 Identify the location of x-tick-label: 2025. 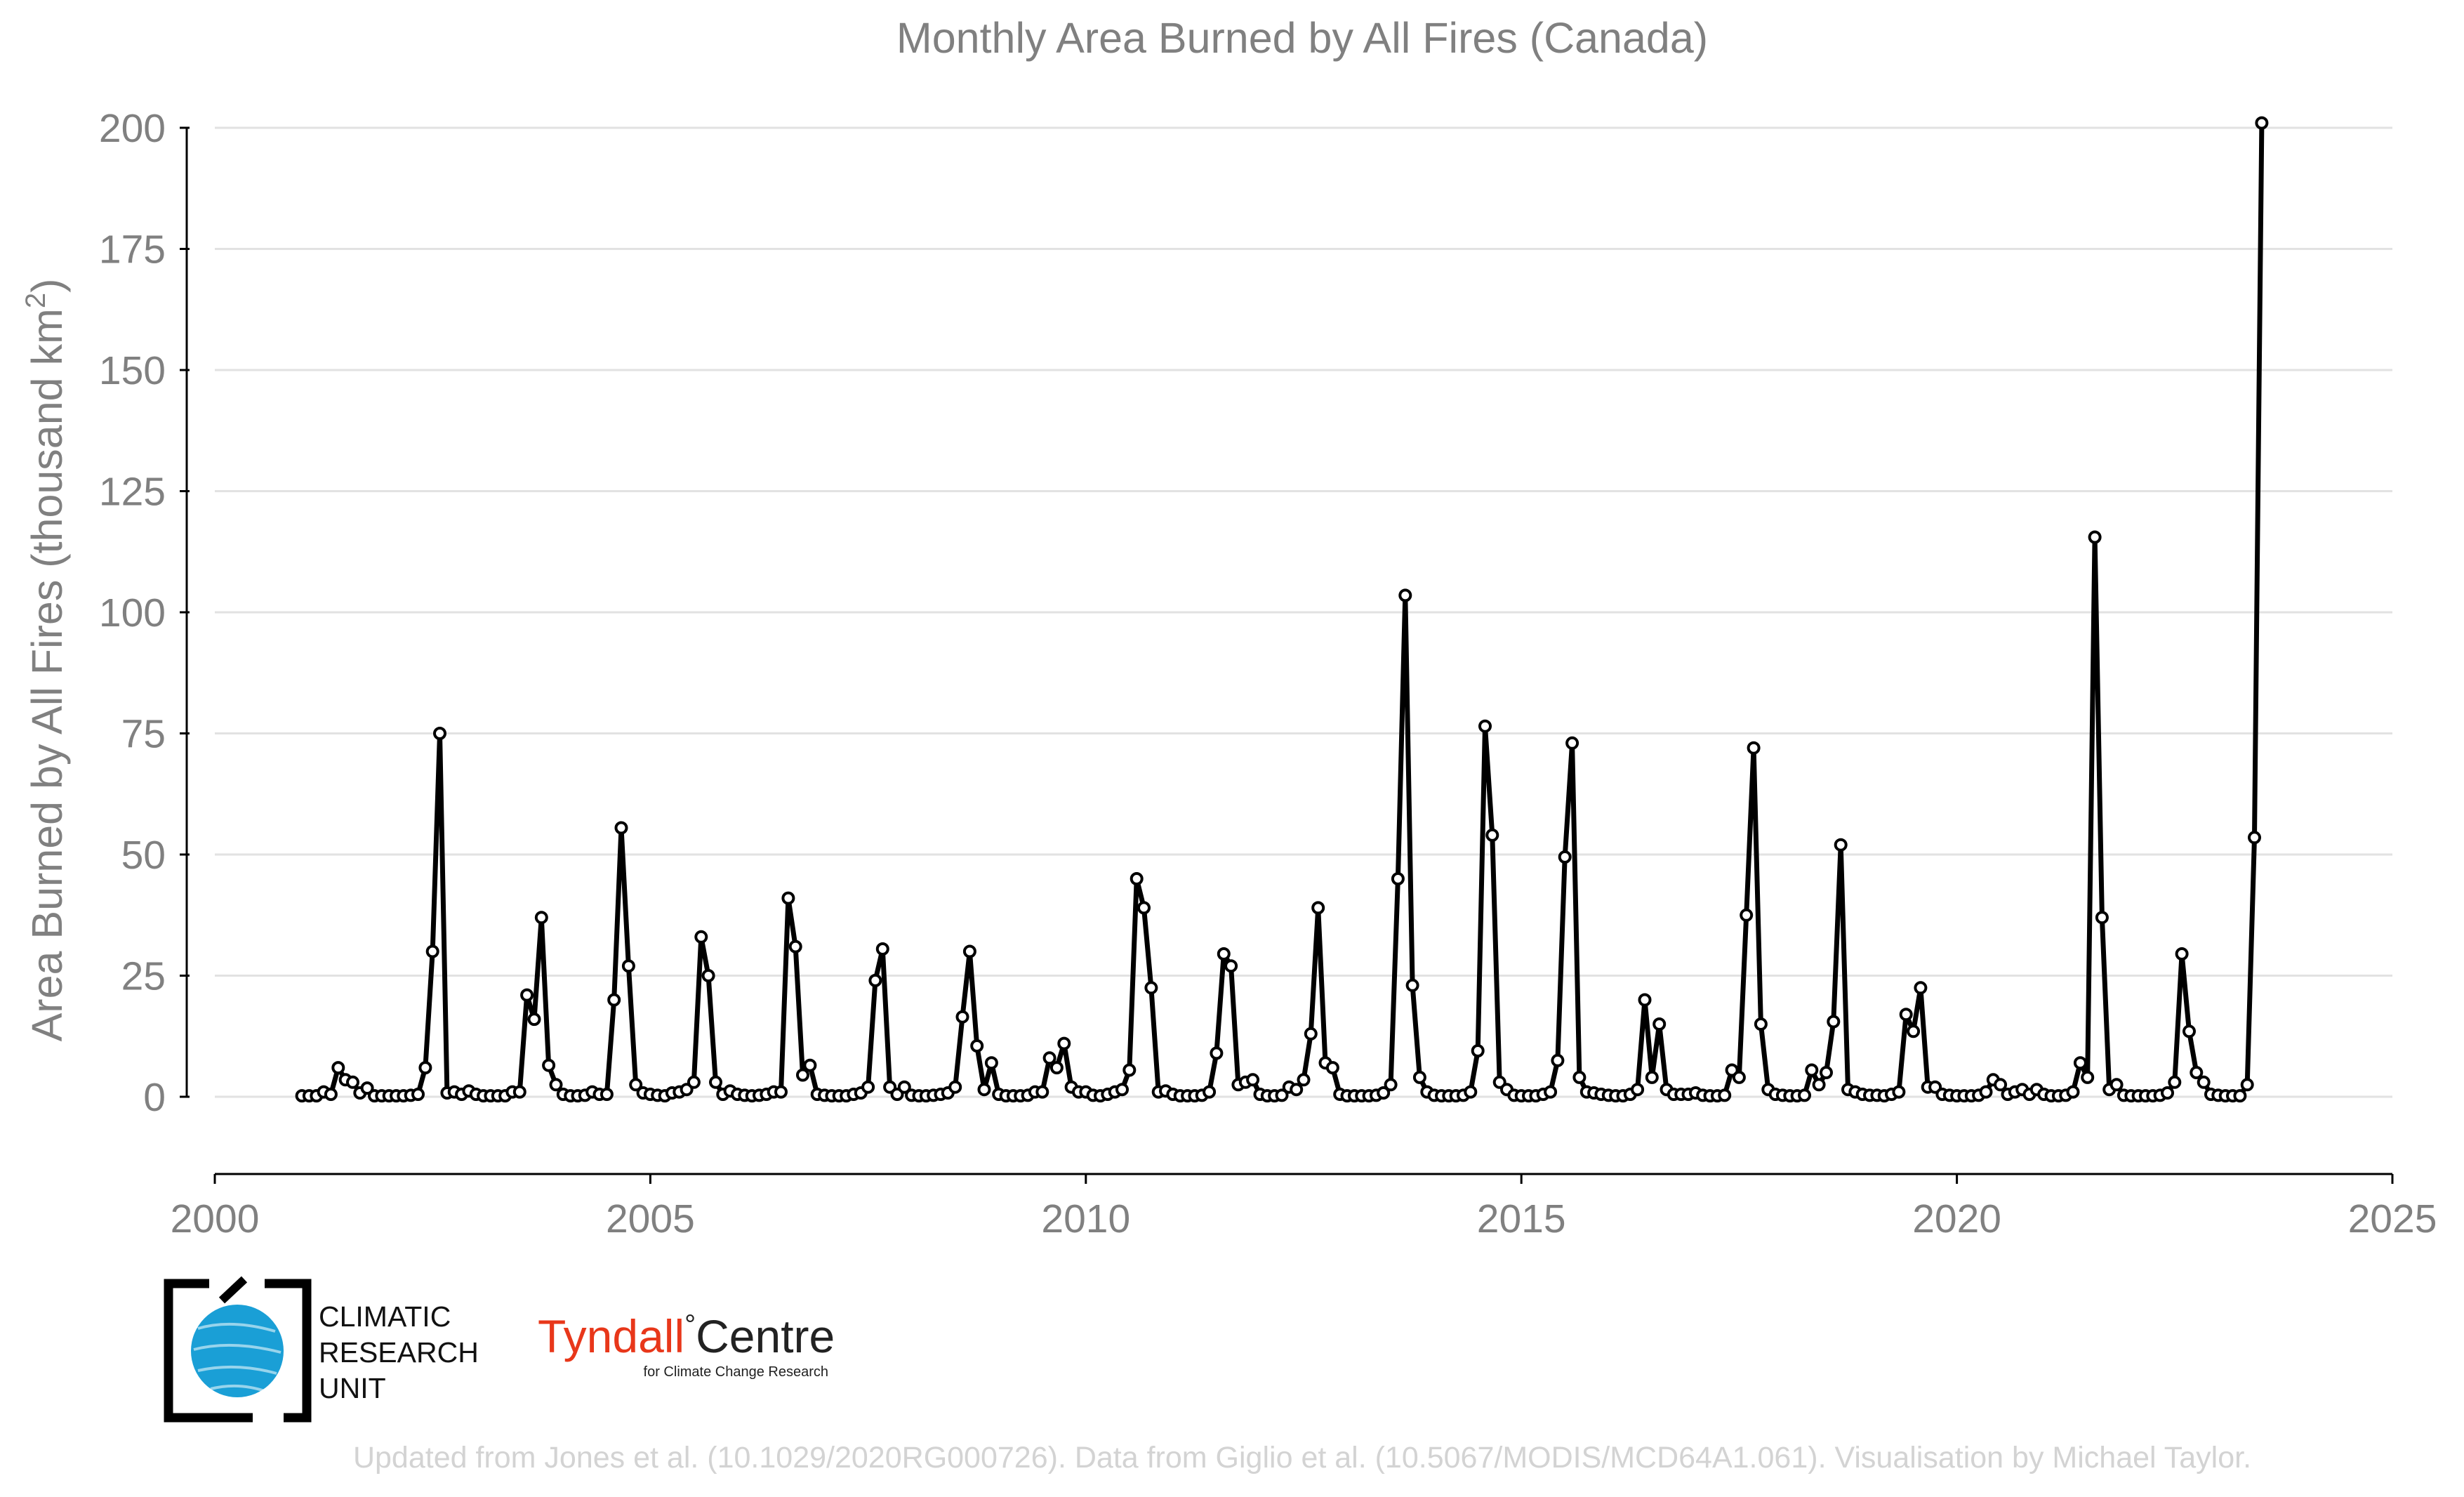
(2392, 1218).